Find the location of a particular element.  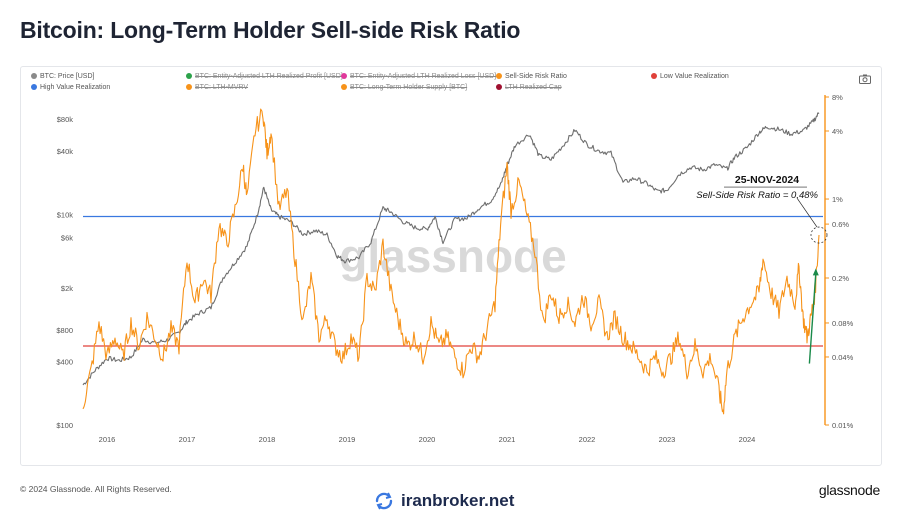

footer-copyright: © 2024 Glassnode. All Rights Reserved. is located at coordinates (96, 489).